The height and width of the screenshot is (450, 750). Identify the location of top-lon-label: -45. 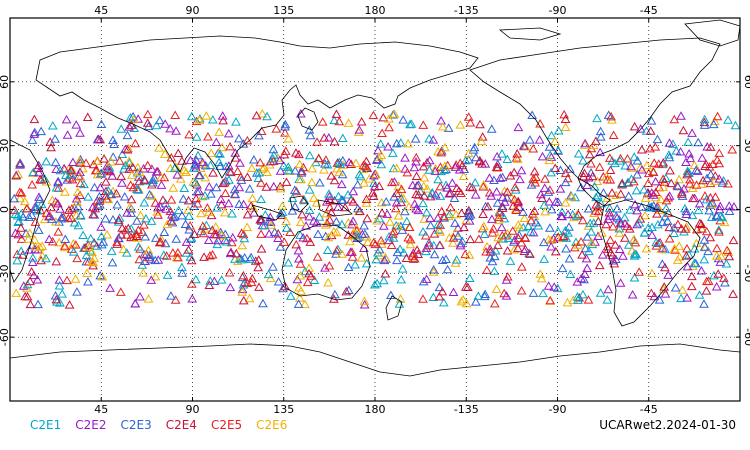
(649, 10).